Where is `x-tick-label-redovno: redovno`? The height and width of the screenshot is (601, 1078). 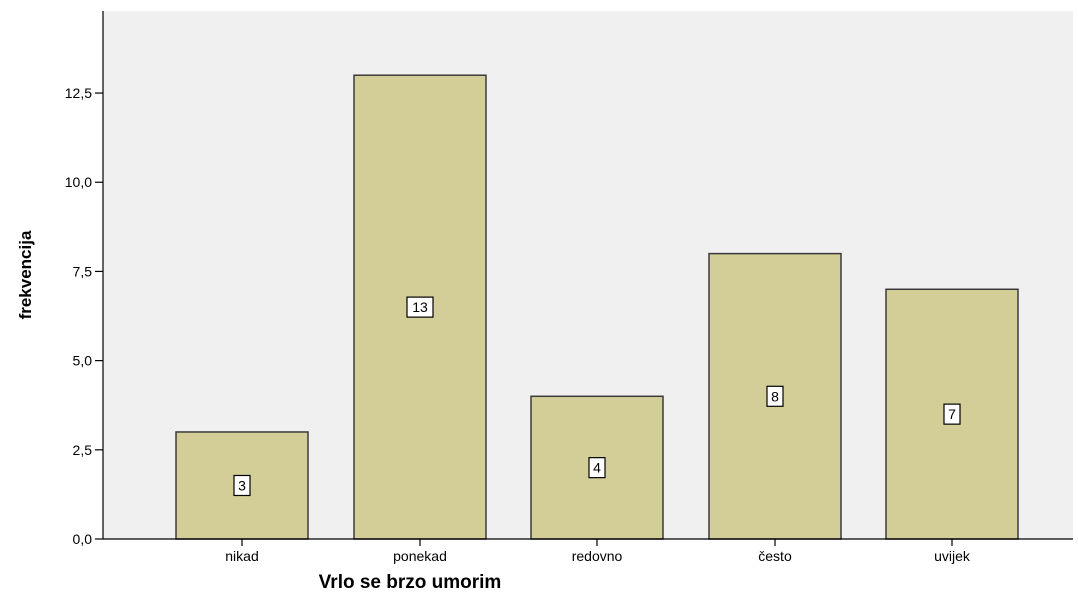
x-tick-label-redovno: redovno is located at coordinates (597, 556).